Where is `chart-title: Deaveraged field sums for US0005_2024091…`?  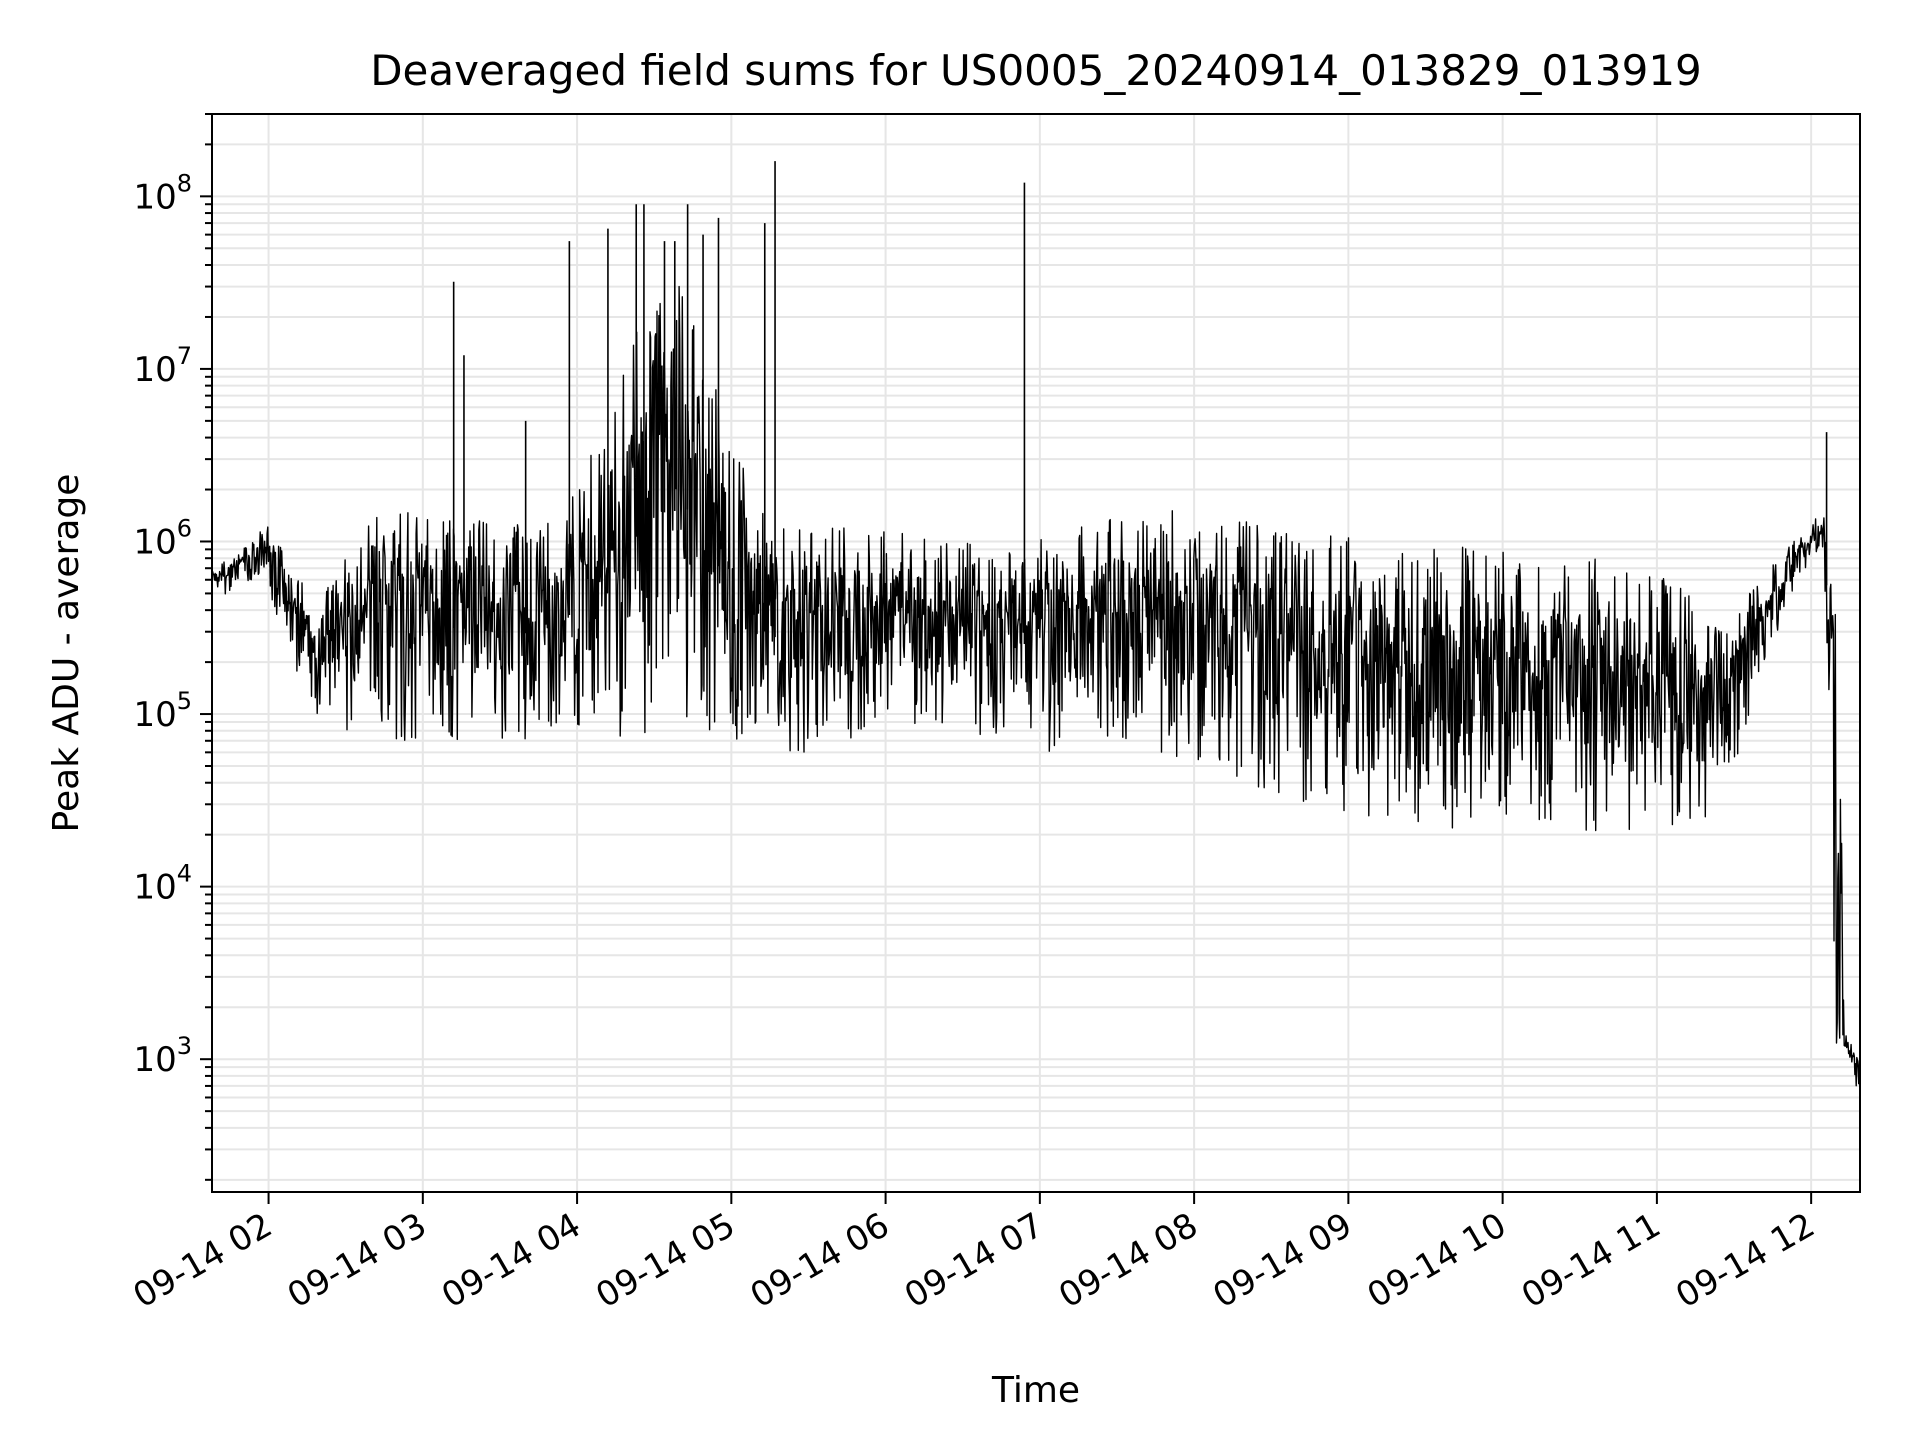 chart-title: Deaveraged field sums for US0005_2024091… is located at coordinates (1036, 70).